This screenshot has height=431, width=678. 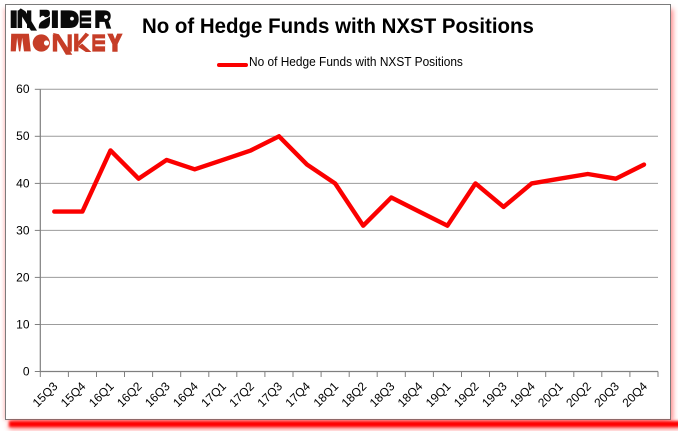 What do you see at coordinates (23, 277) in the screenshot?
I see `svg-text: 20` at bounding box center [23, 277].